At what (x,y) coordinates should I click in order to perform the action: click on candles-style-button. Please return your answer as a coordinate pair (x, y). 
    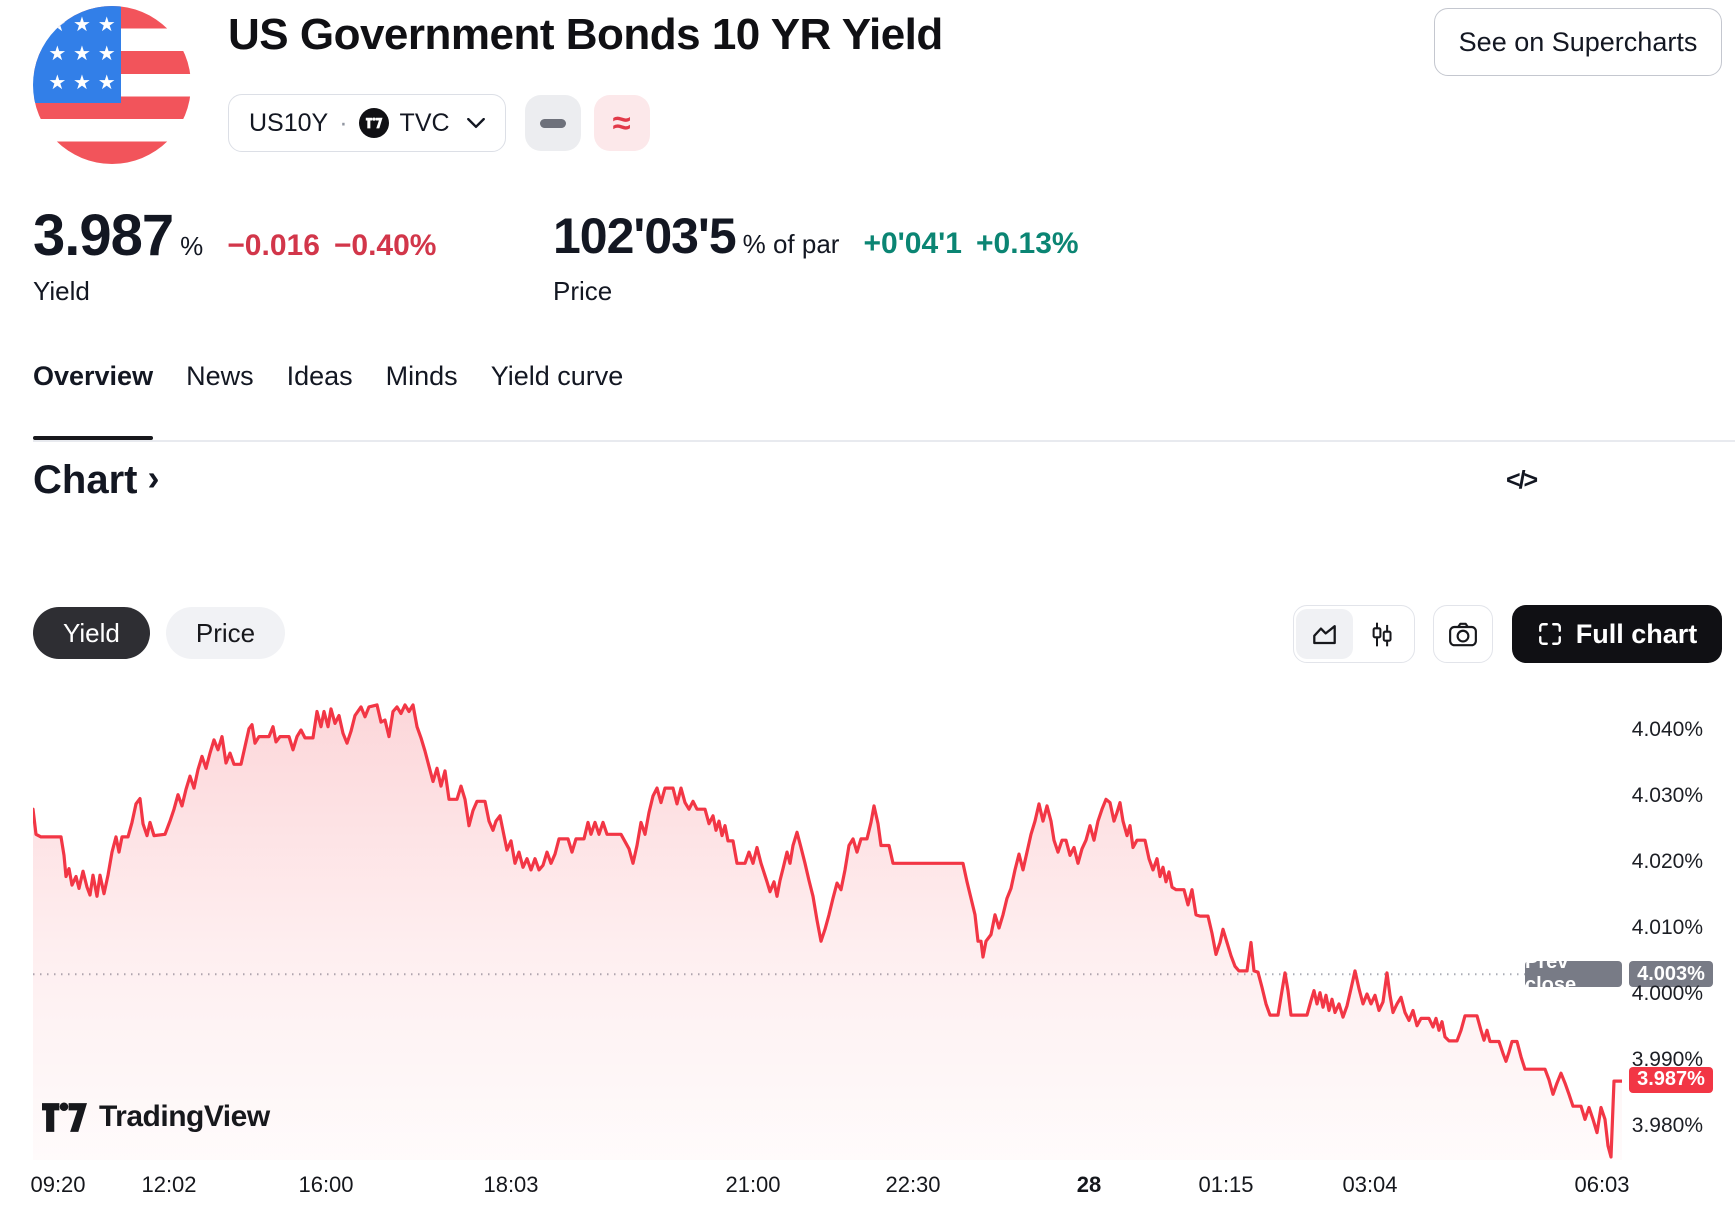
    Looking at the image, I should click on (1381, 634).